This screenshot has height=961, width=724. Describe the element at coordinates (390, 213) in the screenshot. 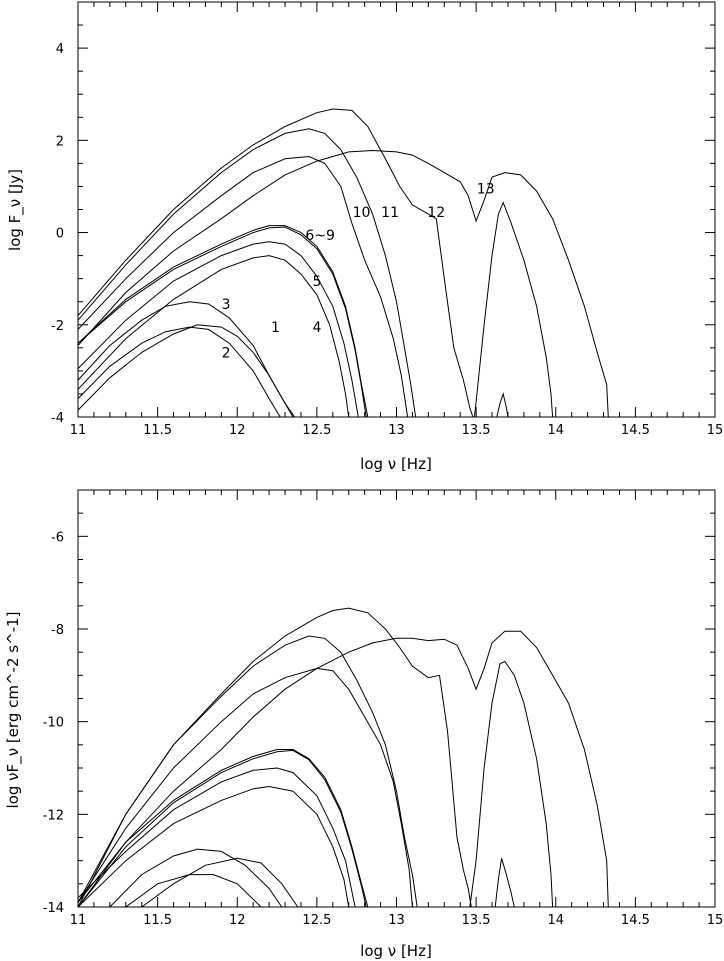

I see `curve-label: 11` at that location.